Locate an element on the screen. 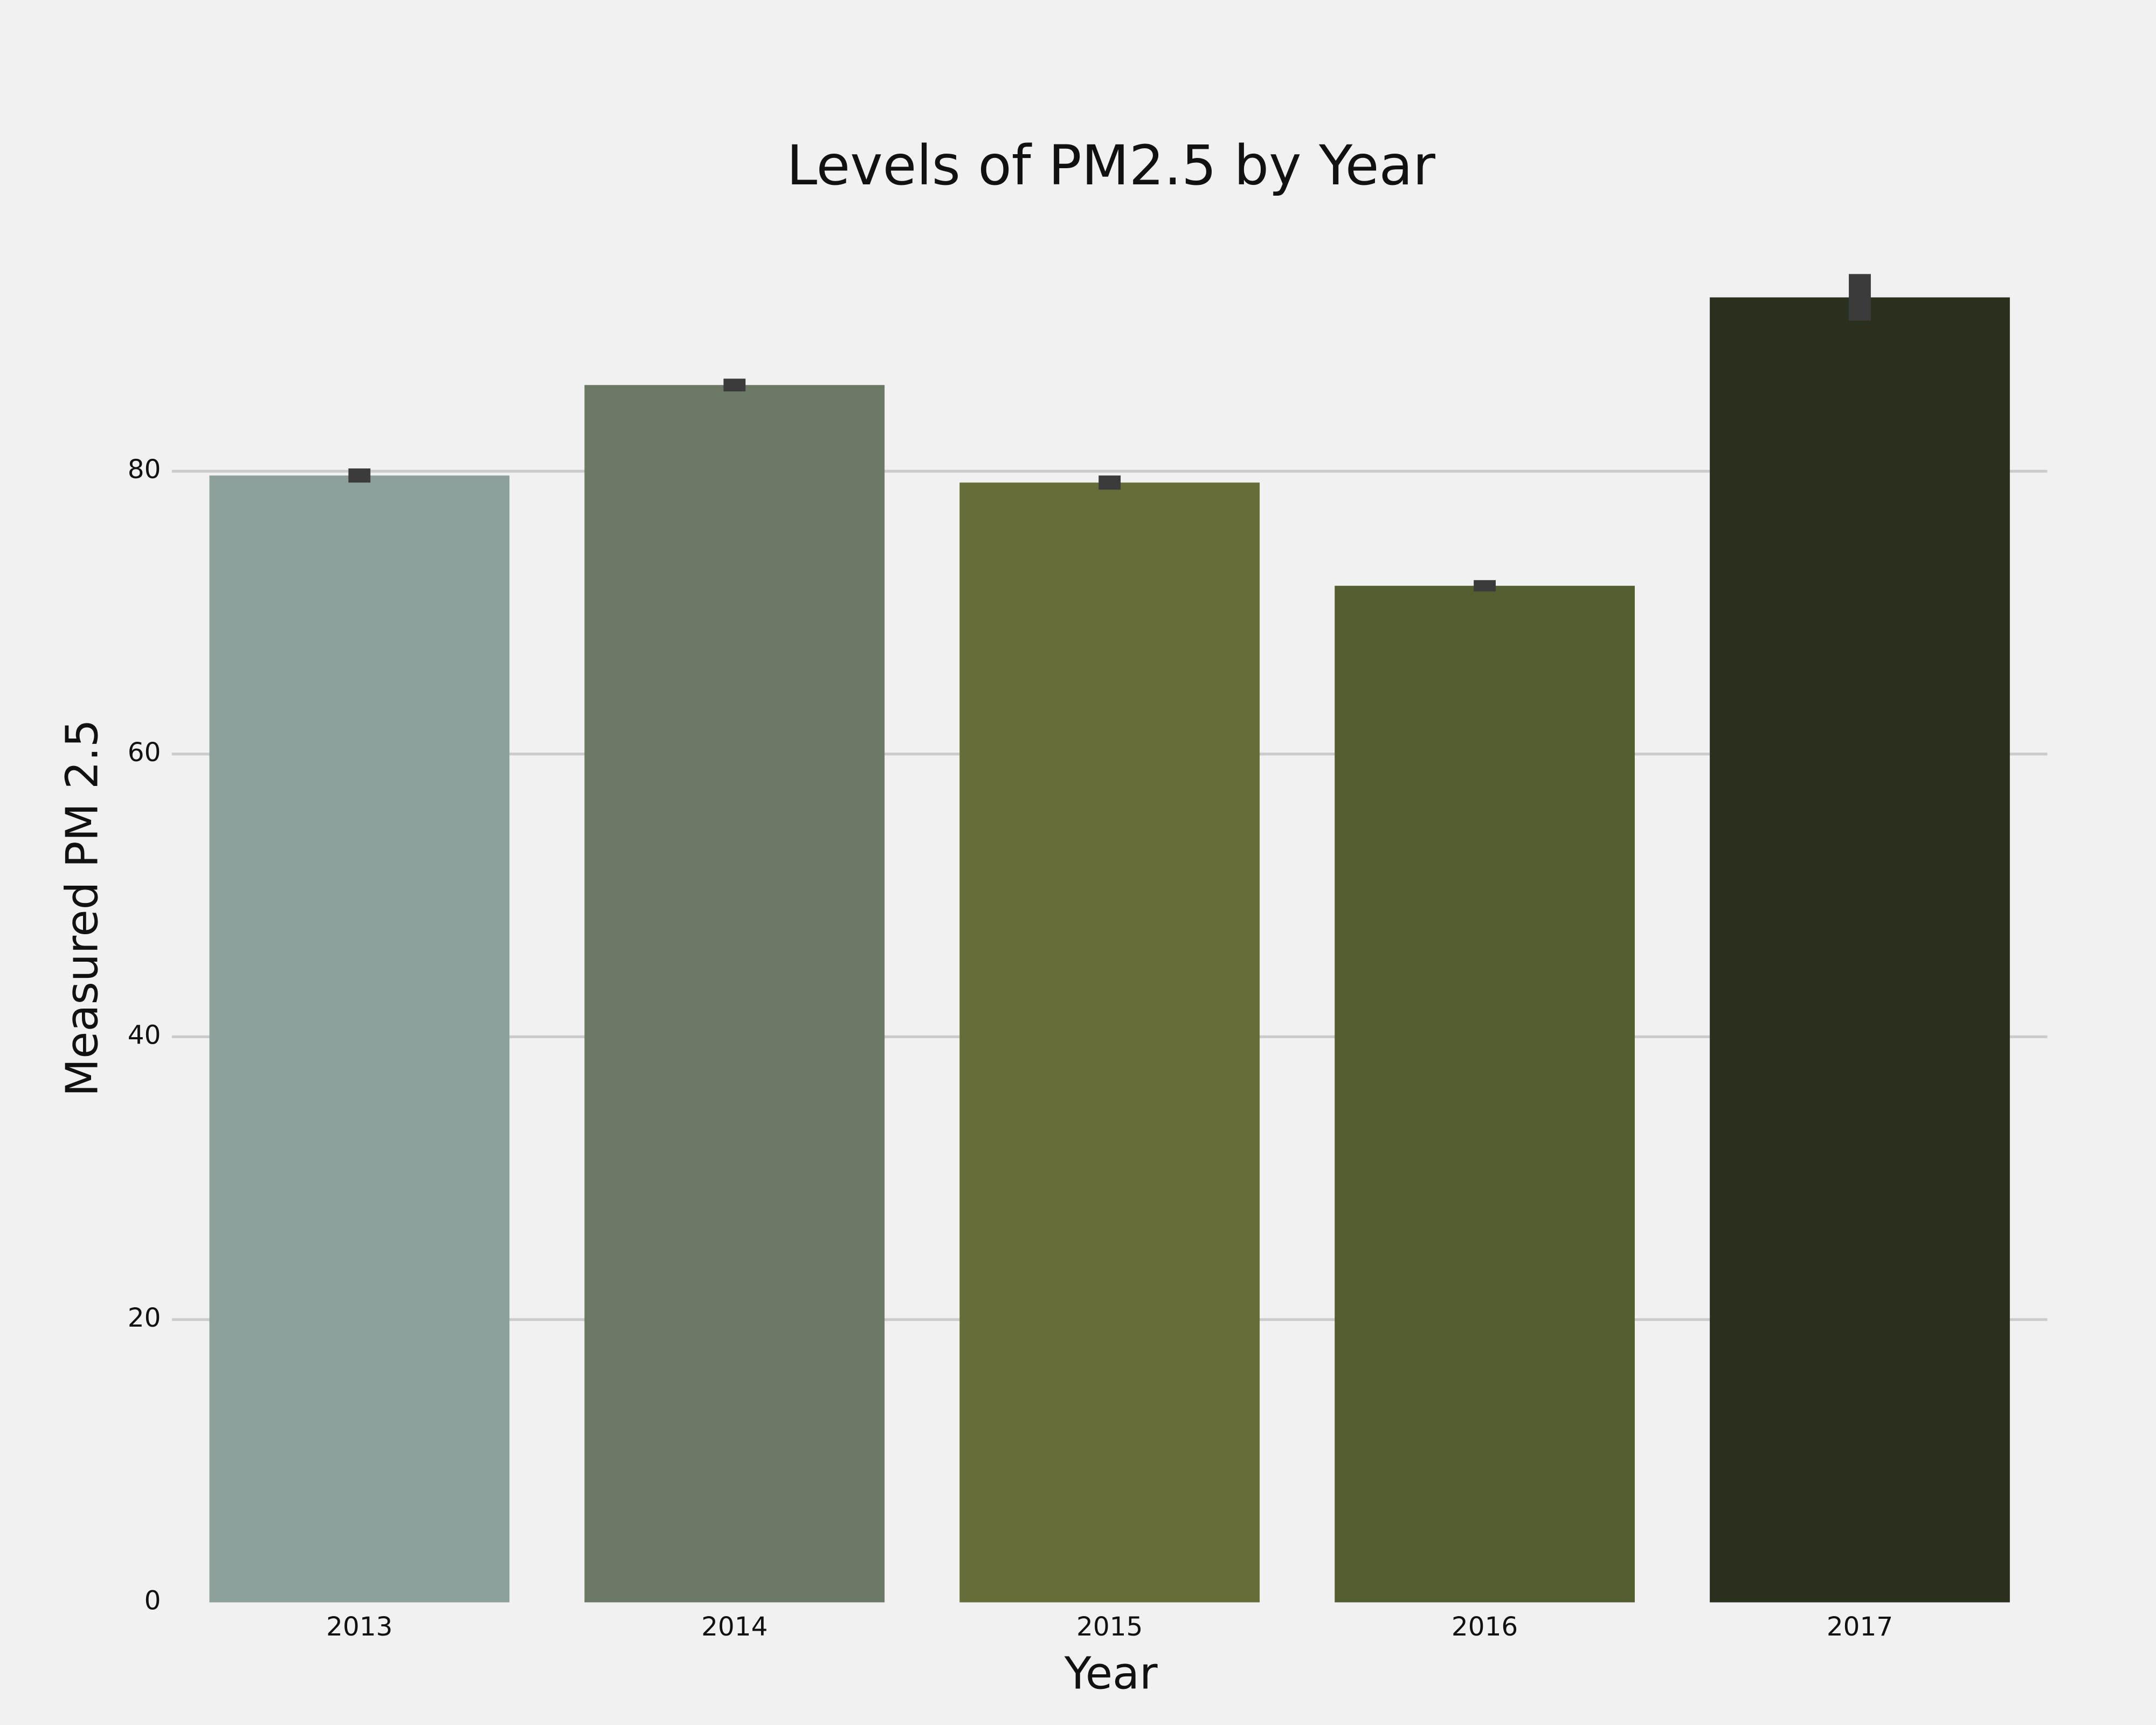  y-tick-label: 80 is located at coordinates (144, 470).